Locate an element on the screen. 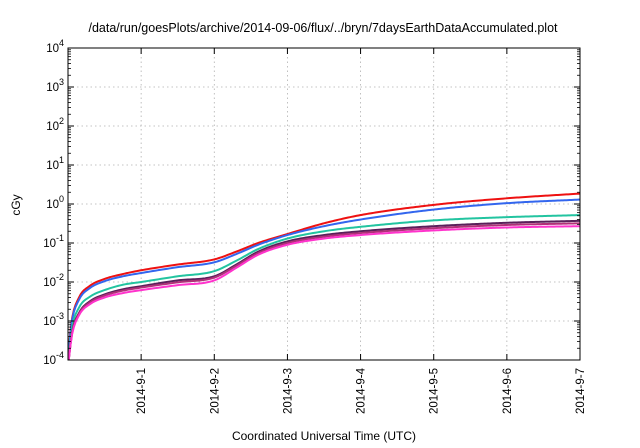  x-tick-label: 2014-9-1 is located at coordinates (142, 391).